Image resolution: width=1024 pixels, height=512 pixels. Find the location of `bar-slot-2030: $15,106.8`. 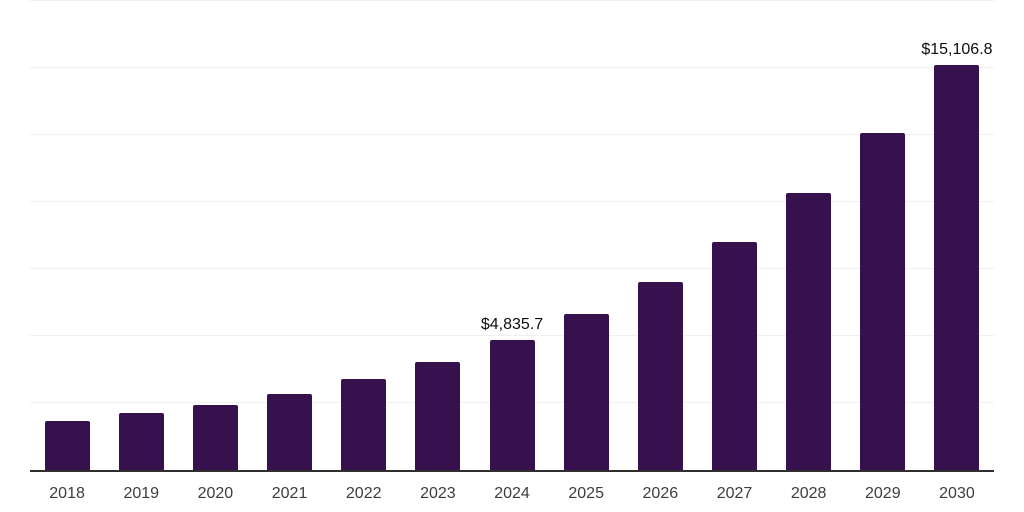

bar-slot-2030: $15,106.8 is located at coordinates (957, 235).